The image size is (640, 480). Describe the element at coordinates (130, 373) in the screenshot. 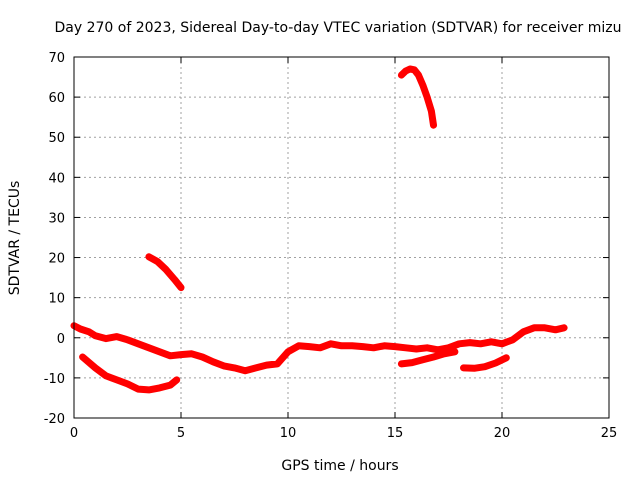

I see `series-track-lower-left` at that location.